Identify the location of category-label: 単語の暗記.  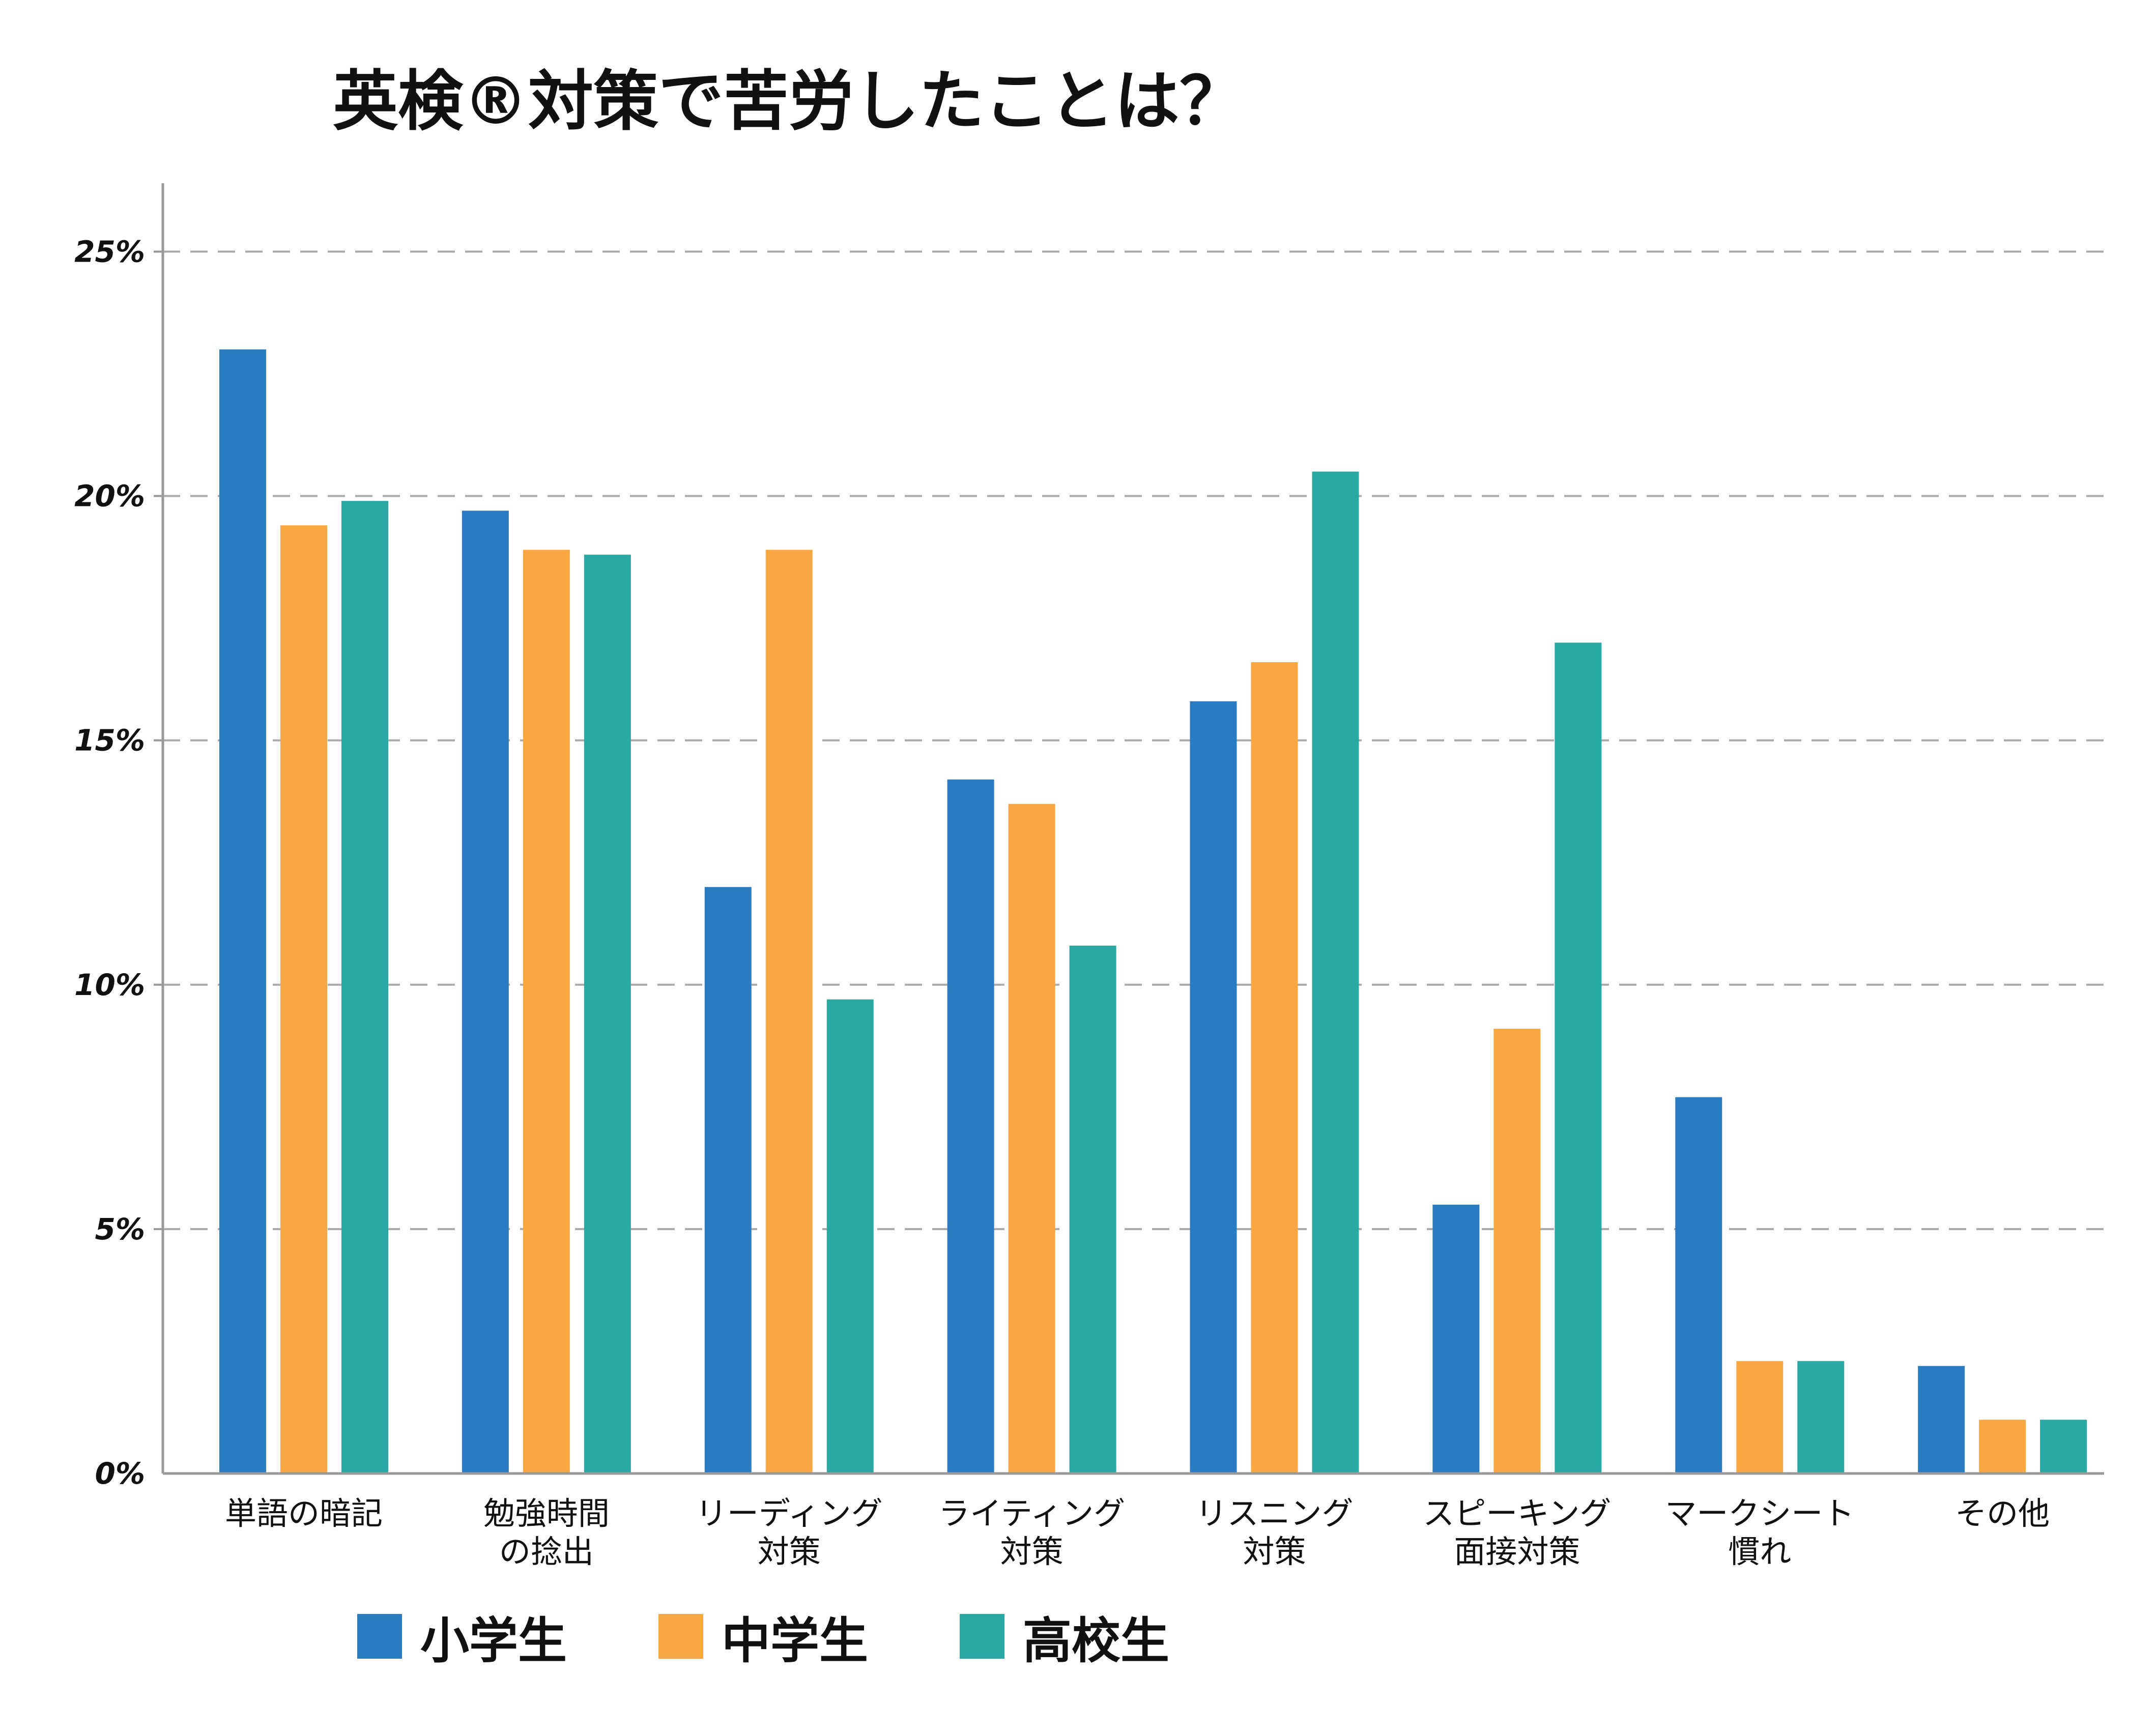
(304, 1514).